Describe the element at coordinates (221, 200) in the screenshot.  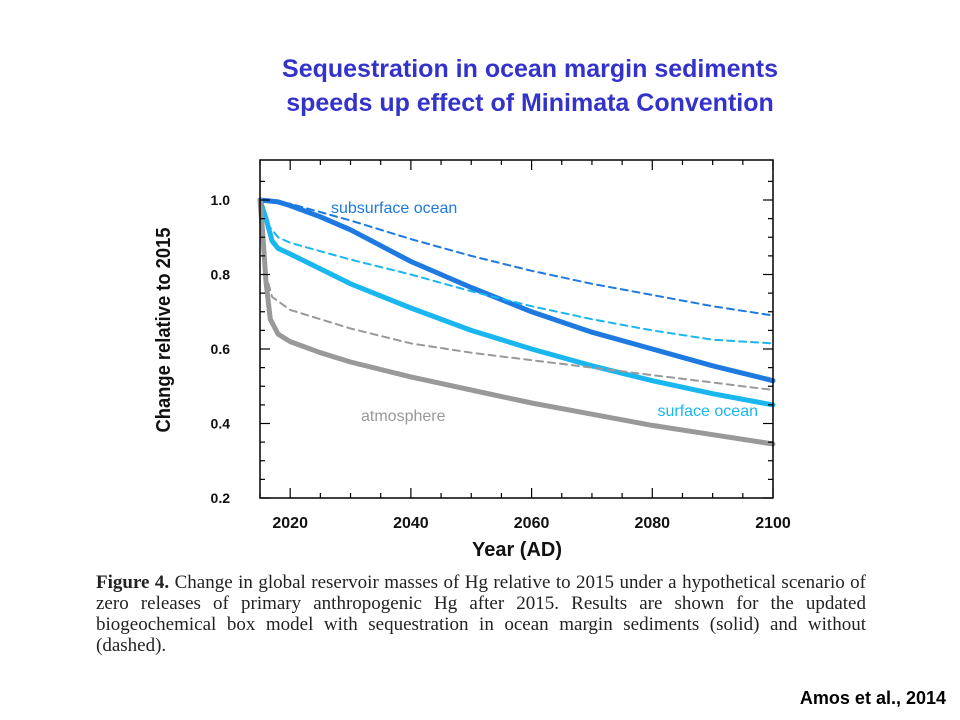
I see `y-tick-label: 1.0` at that location.